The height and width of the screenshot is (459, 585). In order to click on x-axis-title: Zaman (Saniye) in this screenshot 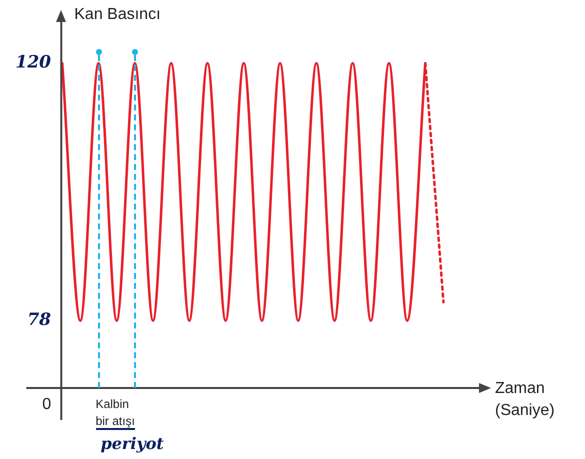, I will do `click(525, 400)`.